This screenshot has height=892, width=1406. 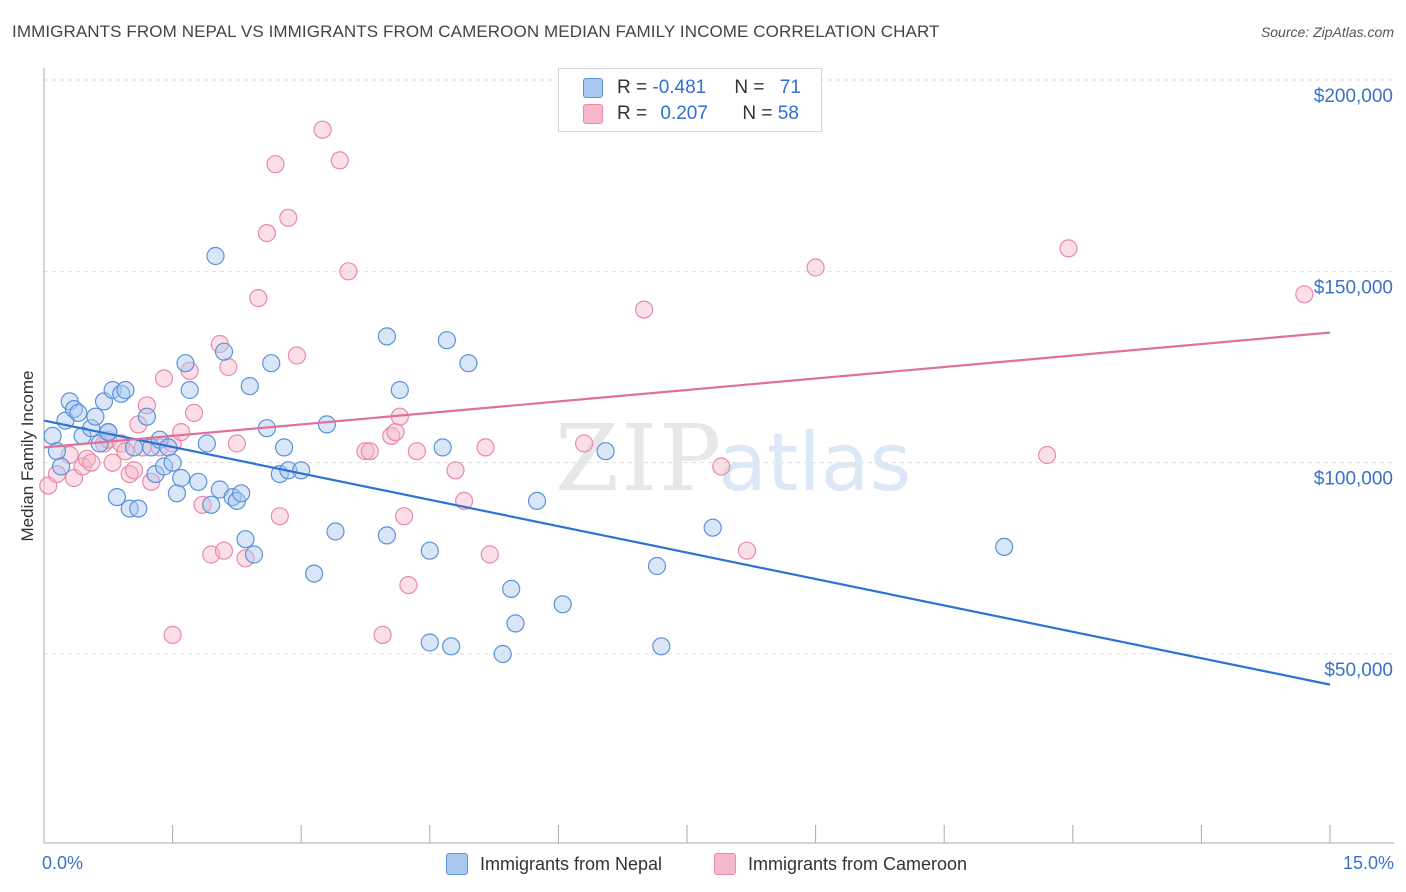 I want to click on y-axis-label: Median Family Income, so click(x=27, y=455).